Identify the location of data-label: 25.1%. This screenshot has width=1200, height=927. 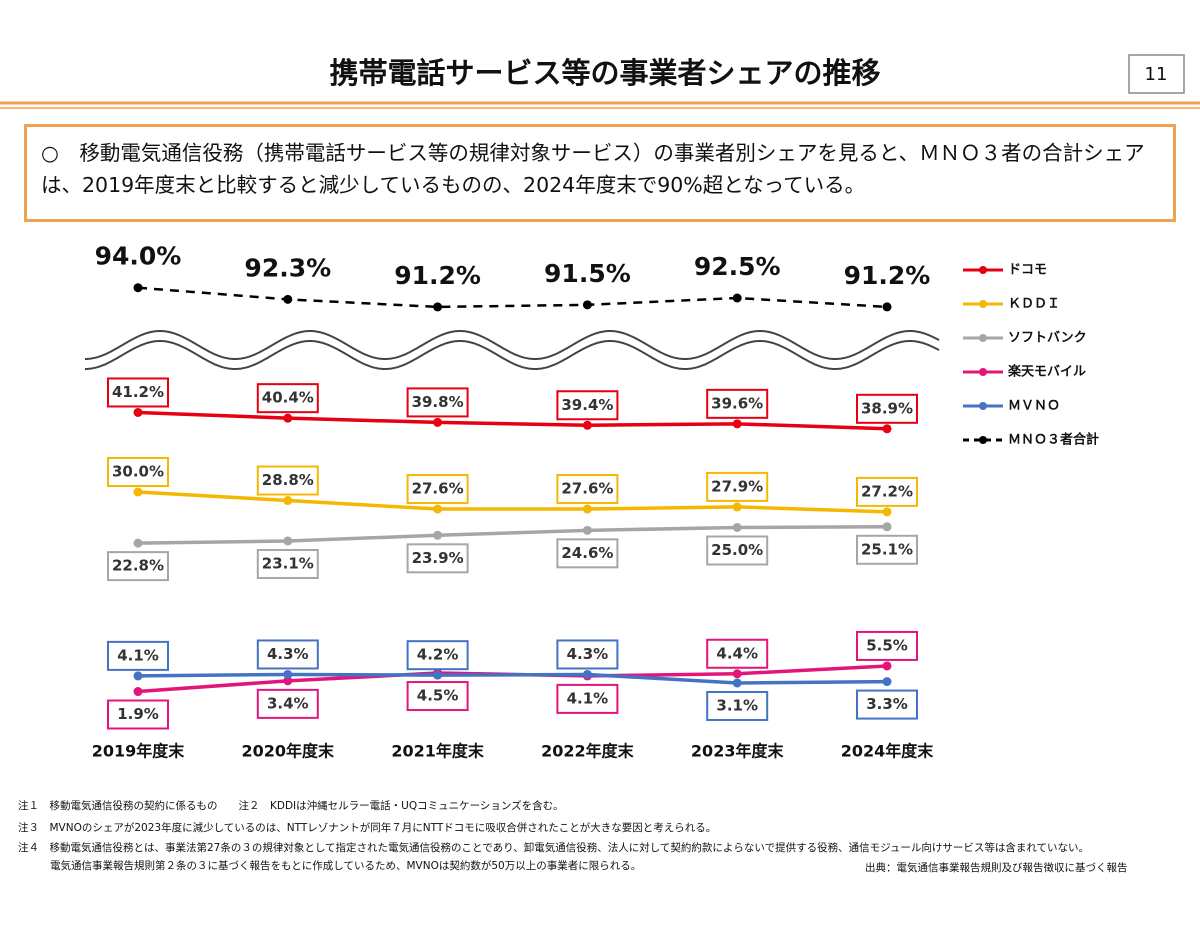
(887, 549).